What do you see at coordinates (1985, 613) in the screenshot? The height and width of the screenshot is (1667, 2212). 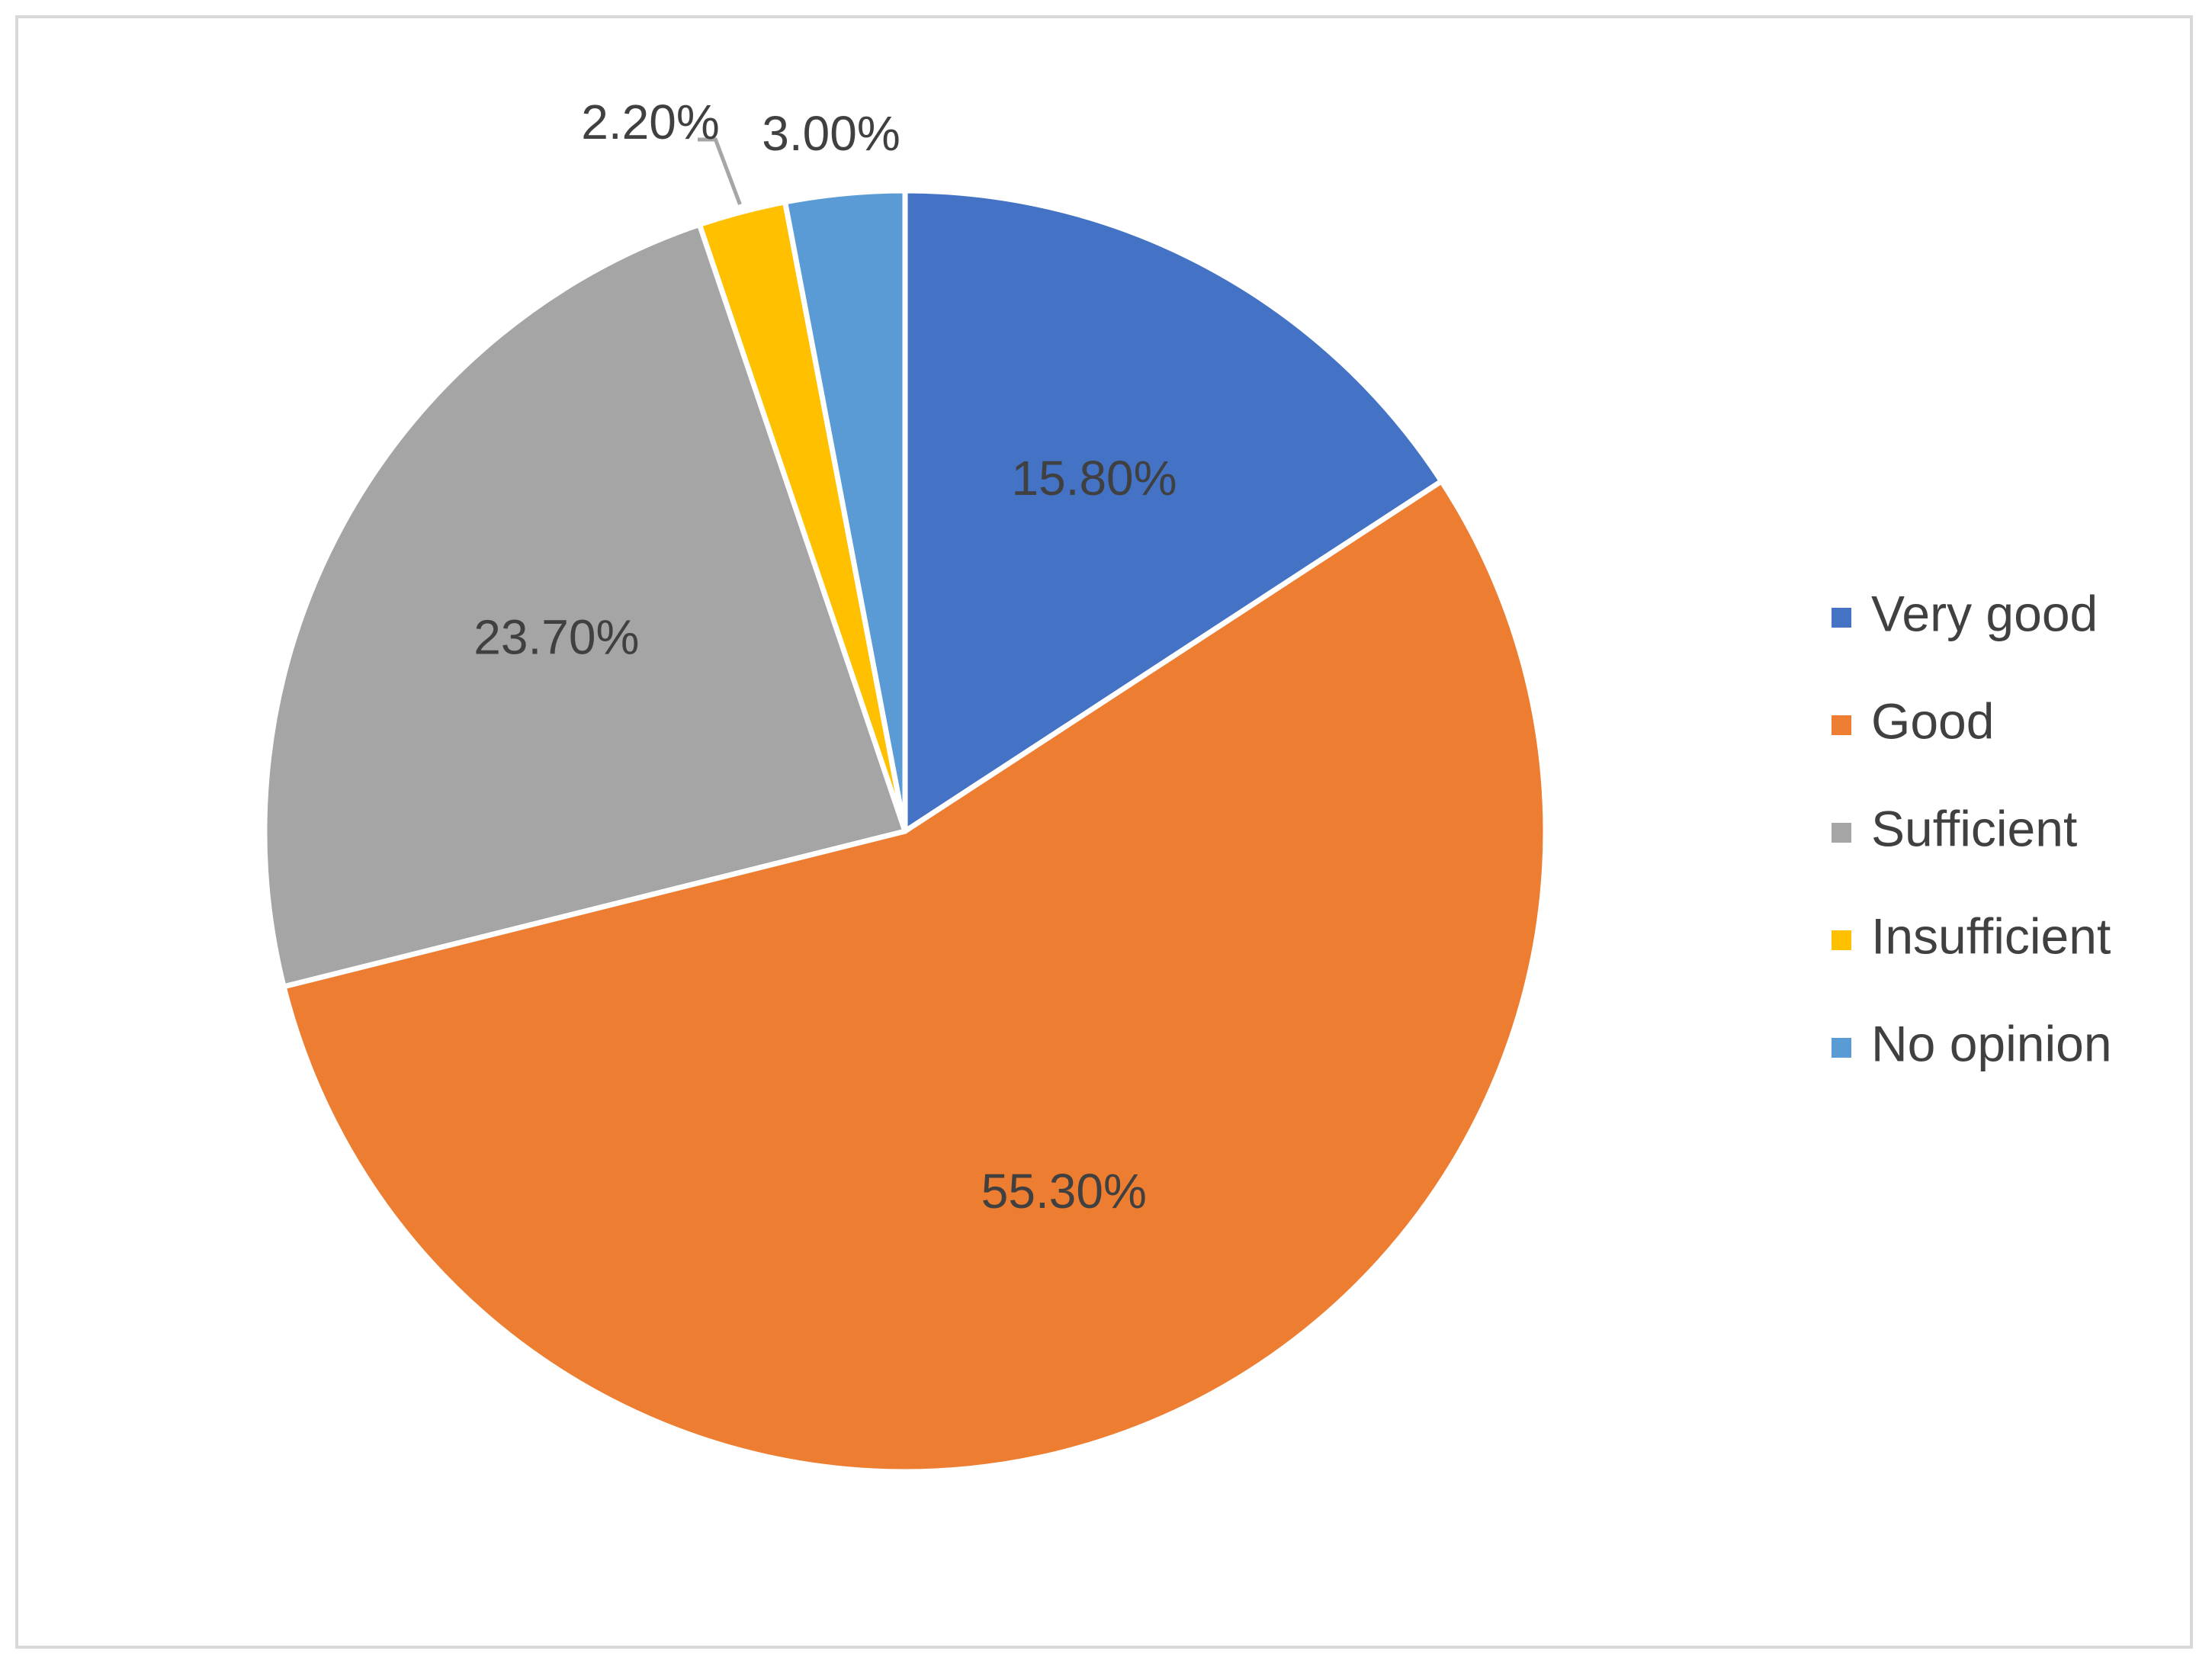 I see `legend-label-very-good: Very good` at bounding box center [1985, 613].